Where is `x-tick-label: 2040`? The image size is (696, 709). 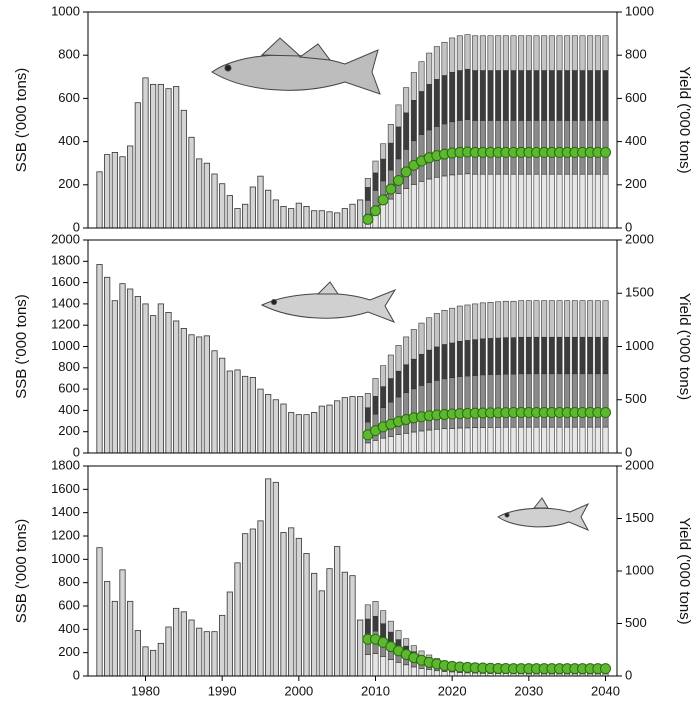 x-tick-label: 2040 is located at coordinates (605, 690).